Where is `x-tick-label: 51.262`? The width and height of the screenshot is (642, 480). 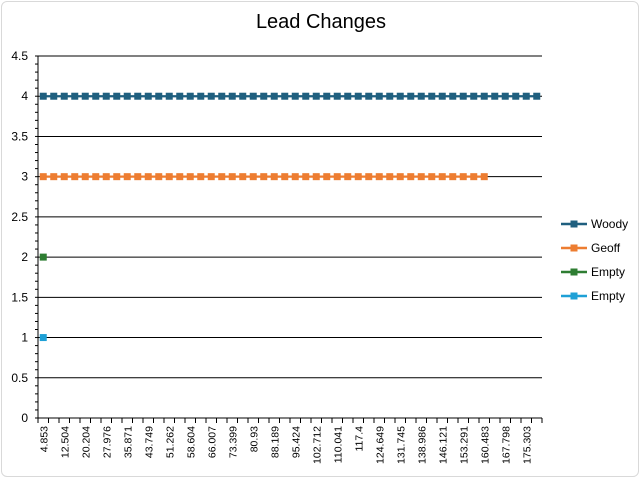 x-tick-label: 51.262 is located at coordinates (170, 442).